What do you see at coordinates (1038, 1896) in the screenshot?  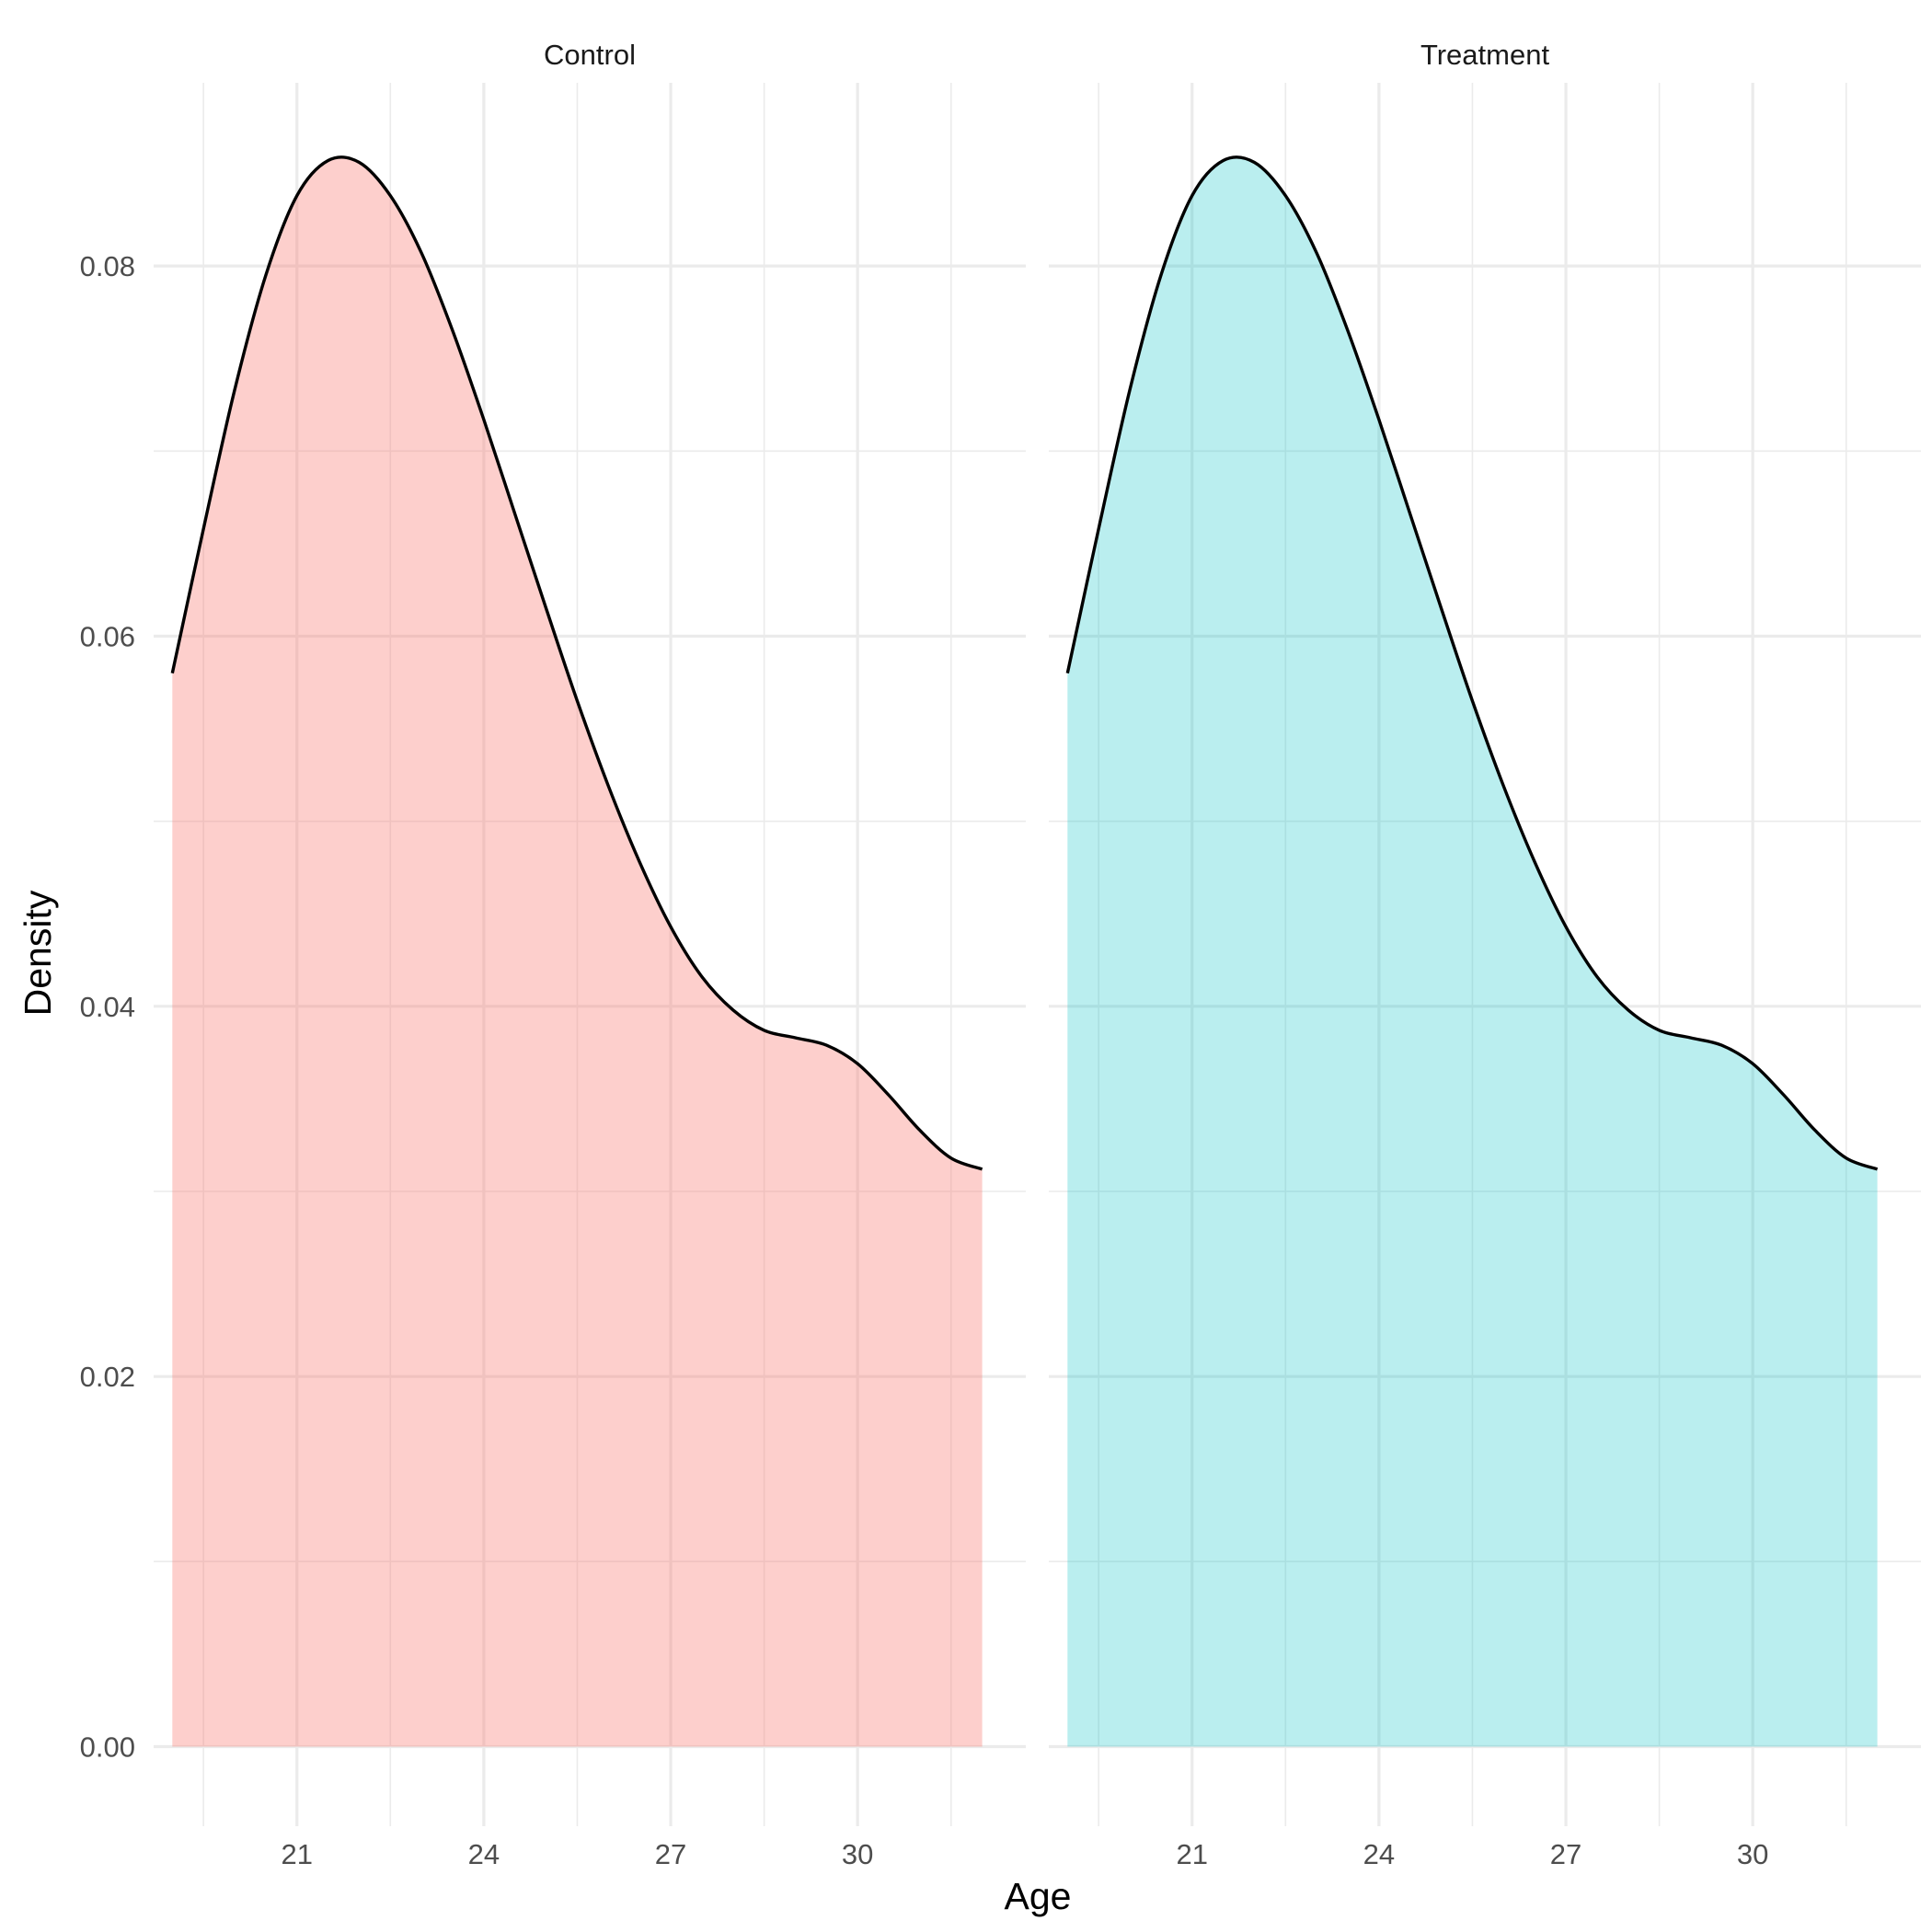 I see `x-axis-title: Age` at bounding box center [1038, 1896].